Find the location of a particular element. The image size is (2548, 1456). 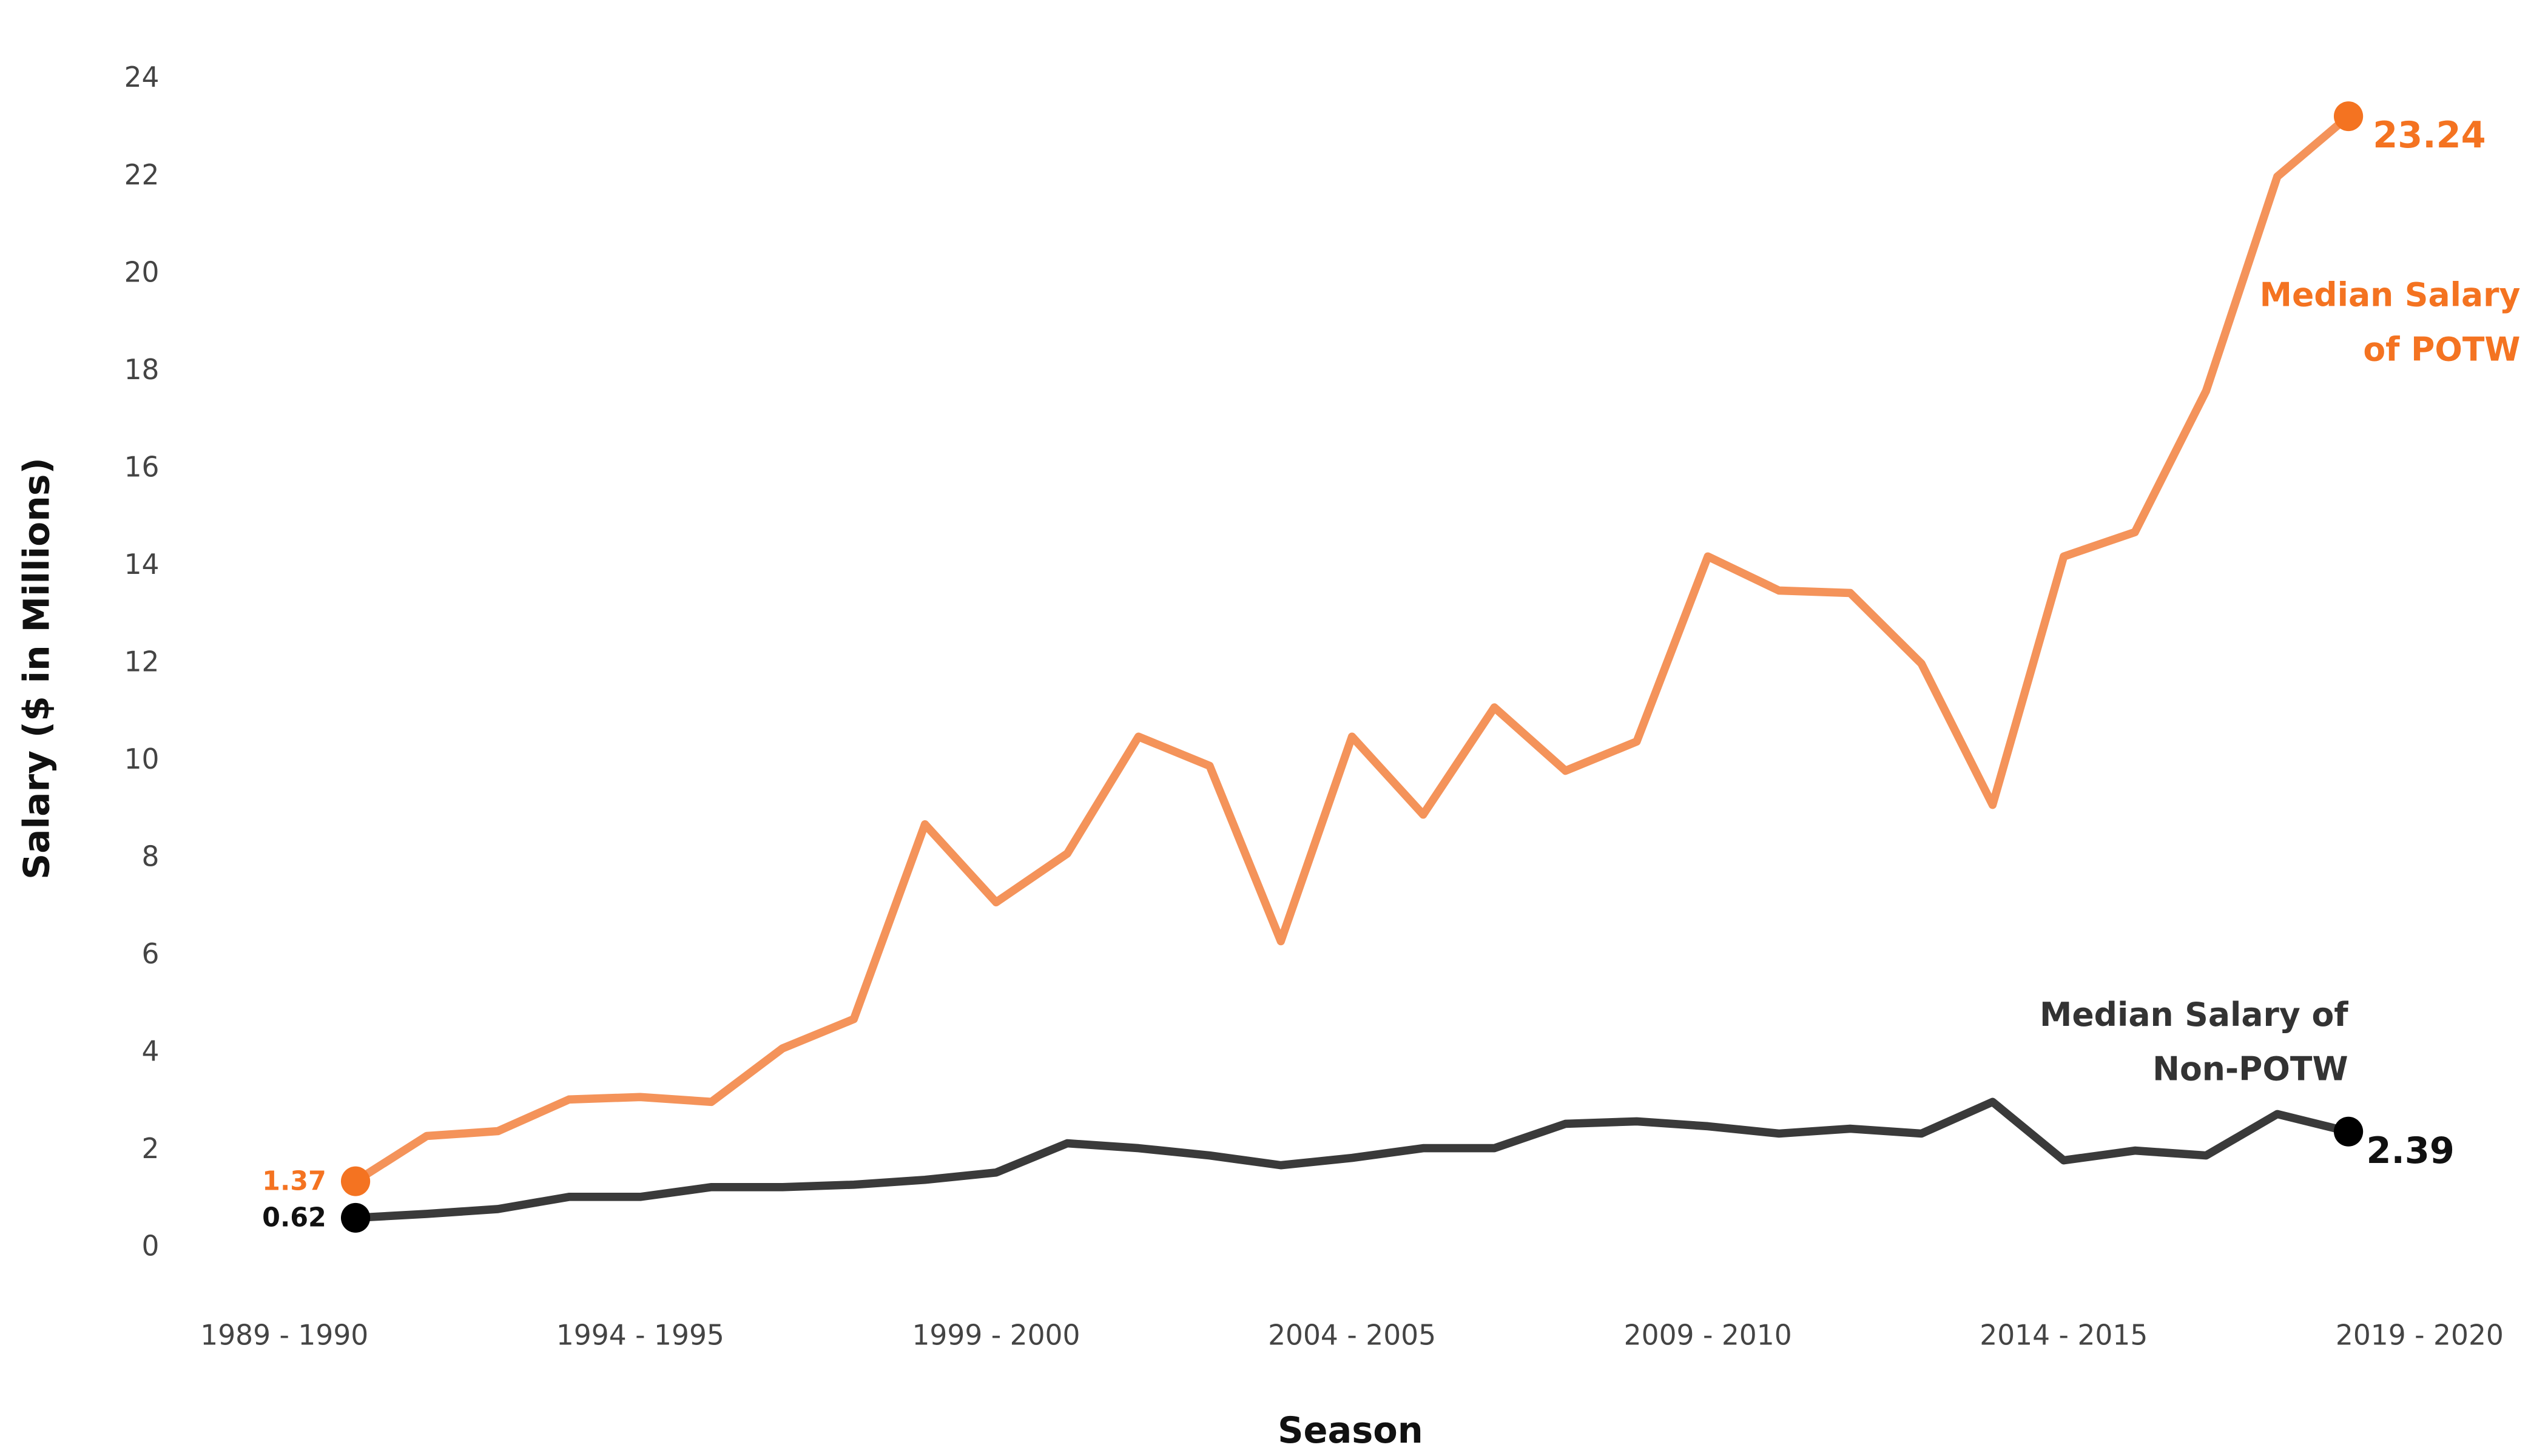

y-tick-label: 22 is located at coordinates (142, 174).